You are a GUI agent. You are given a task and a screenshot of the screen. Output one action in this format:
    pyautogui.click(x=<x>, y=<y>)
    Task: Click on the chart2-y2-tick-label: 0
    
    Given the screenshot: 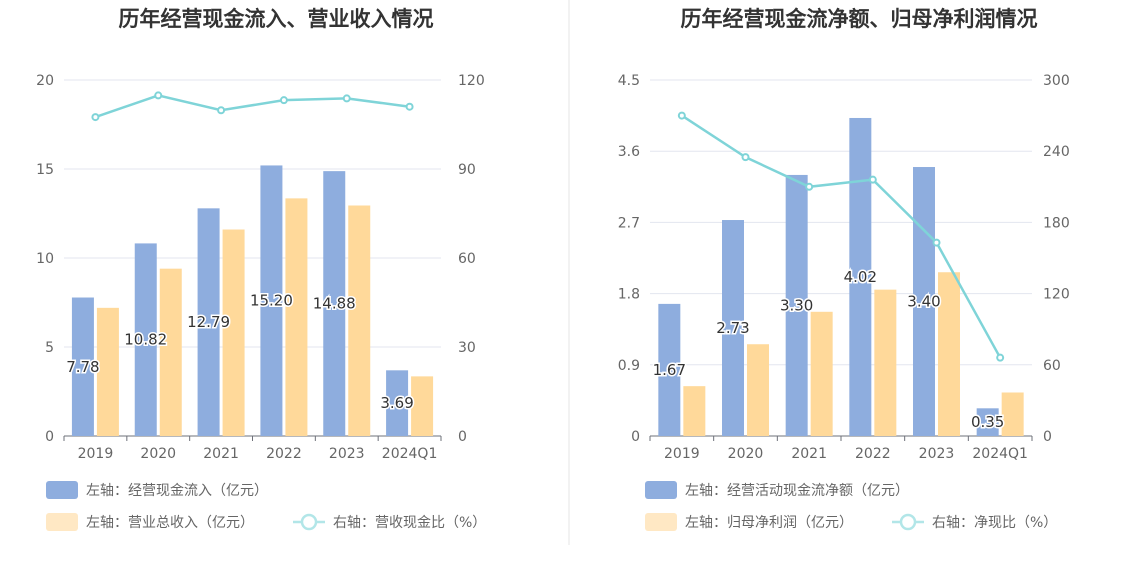 What is the action you would take?
    pyautogui.click(x=1047, y=437)
    